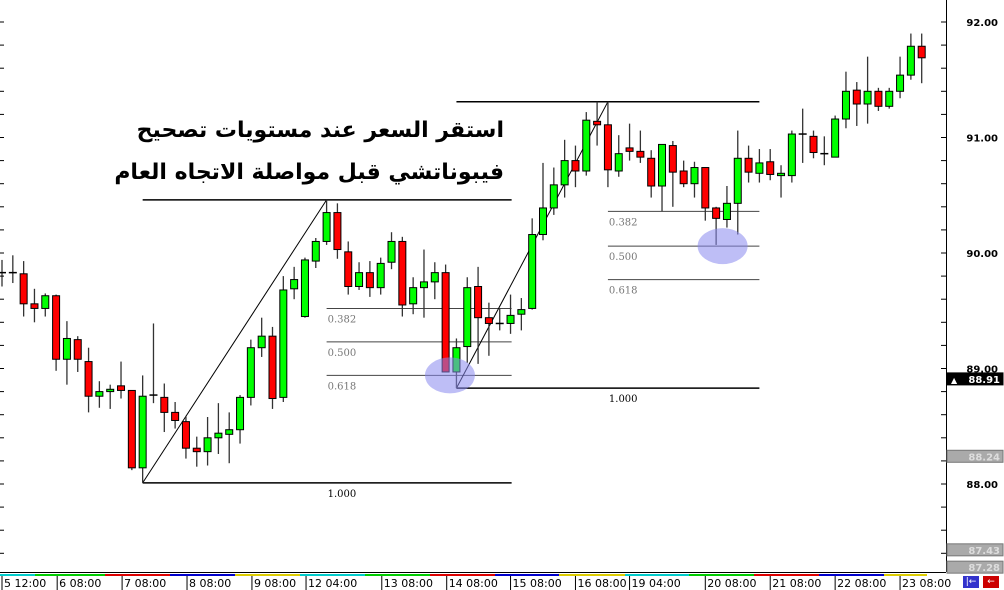 The width and height of the screenshot is (1004, 590). I want to click on time-label: 6 08:00, so click(80, 583).